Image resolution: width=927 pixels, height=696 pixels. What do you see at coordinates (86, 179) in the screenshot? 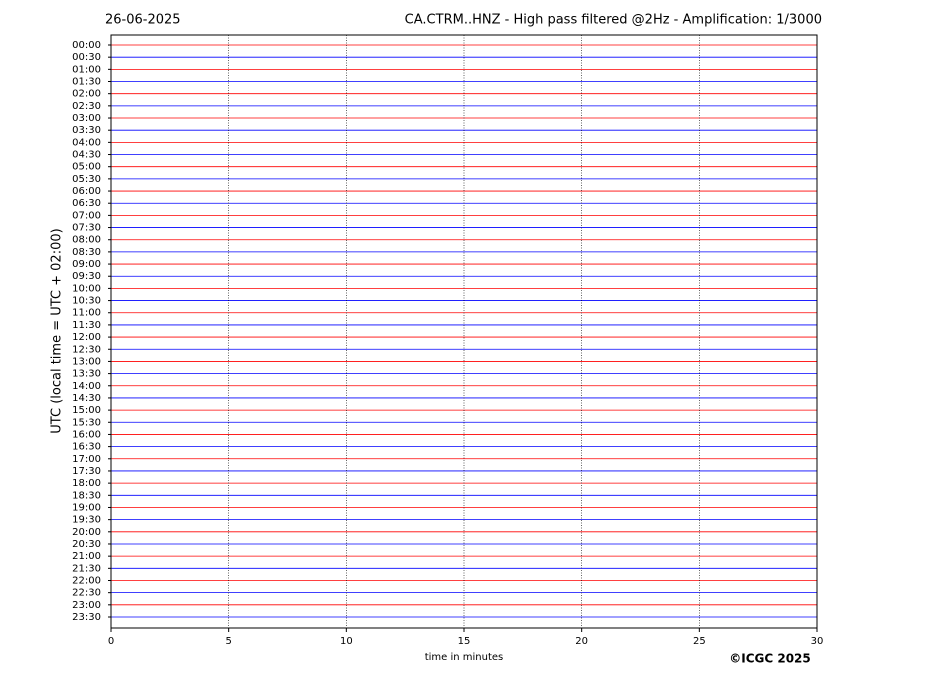
I see `y-tick-label: 05:30` at bounding box center [86, 179].